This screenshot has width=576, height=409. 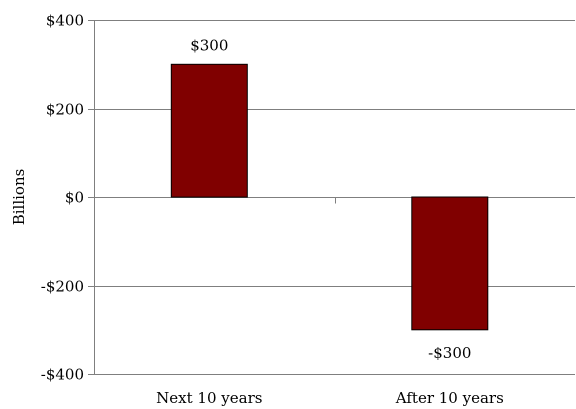 What do you see at coordinates (209, 398) in the screenshot?
I see `x-category-label: Next 10 years` at bounding box center [209, 398].